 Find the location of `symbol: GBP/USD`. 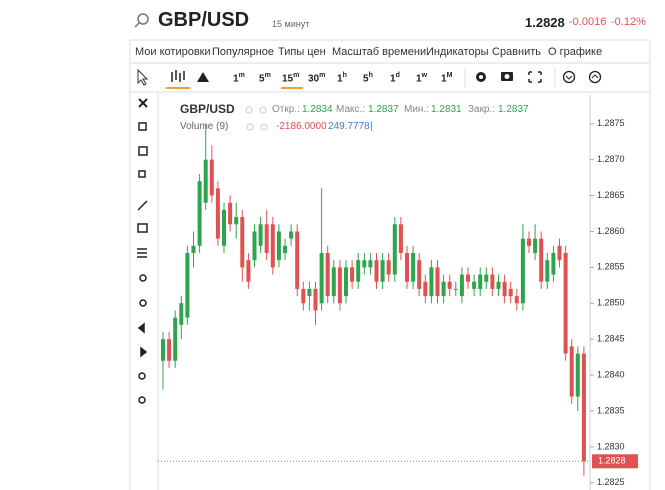

symbol: GBP/USD is located at coordinates (204, 20).